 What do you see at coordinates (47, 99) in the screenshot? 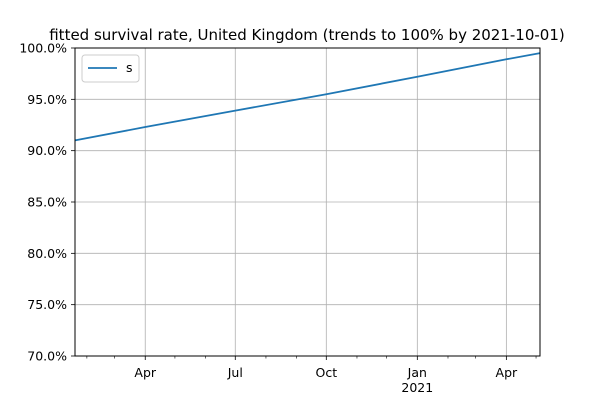
I see `y-tick-label: 95.0%` at bounding box center [47, 99].